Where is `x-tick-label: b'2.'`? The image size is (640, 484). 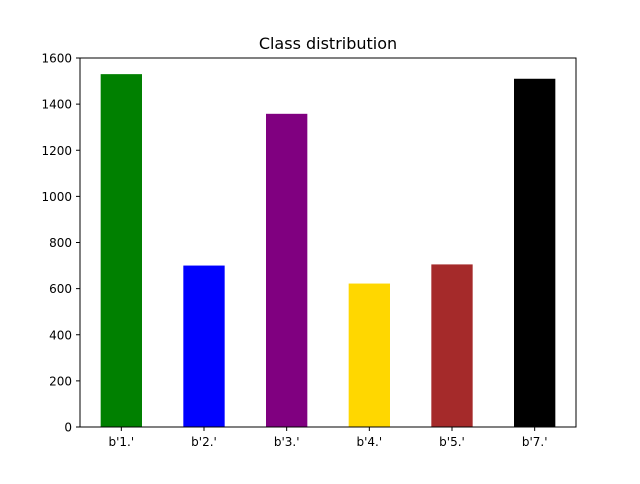 x-tick-label: b'2.' is located at coordinates (204, 442).